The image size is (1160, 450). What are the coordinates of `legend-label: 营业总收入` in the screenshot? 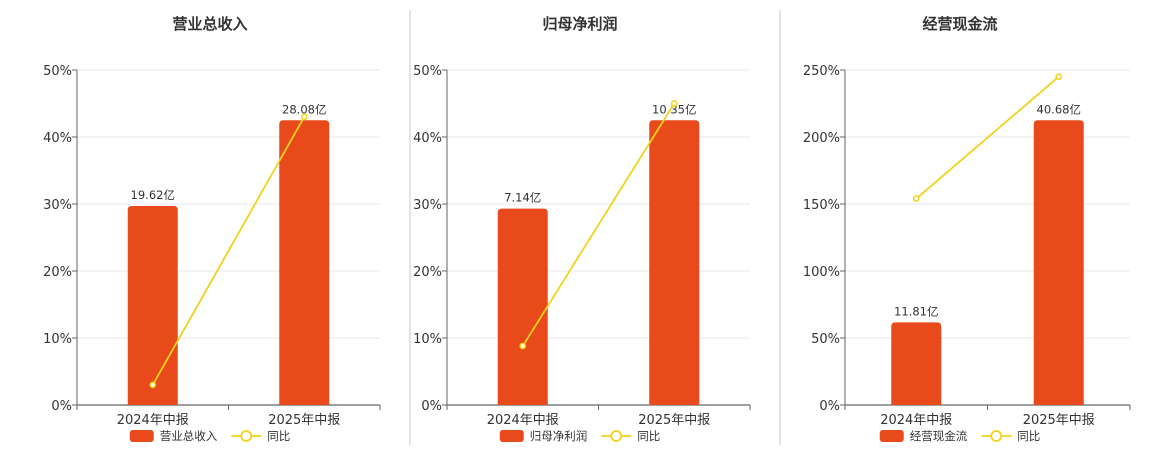 It's located at (189, 436).